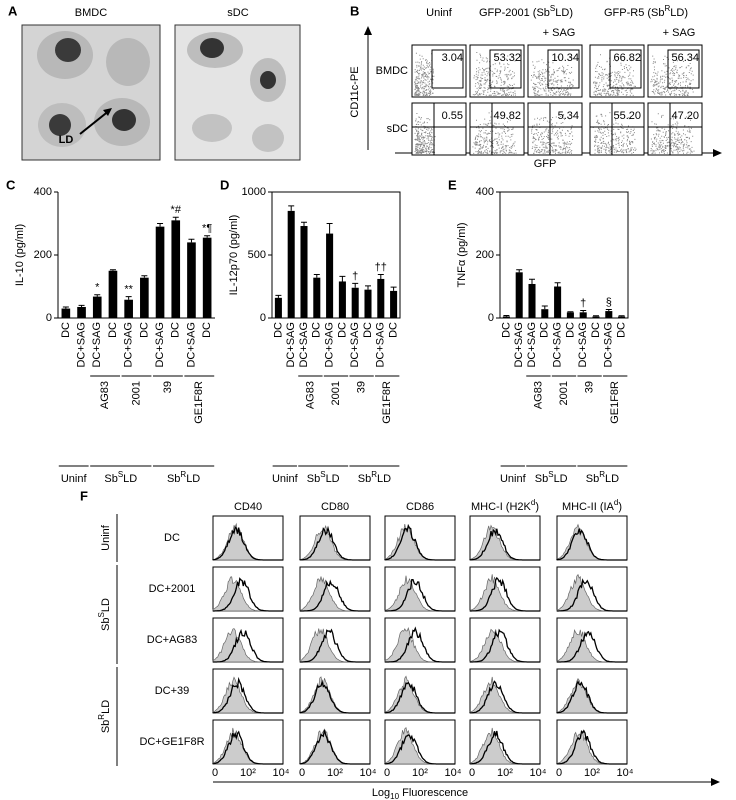 The image size is (736, 800). Describe the element at coordinates (439, 13) in the screenshot. I see `column-header: Uninf` at that location.